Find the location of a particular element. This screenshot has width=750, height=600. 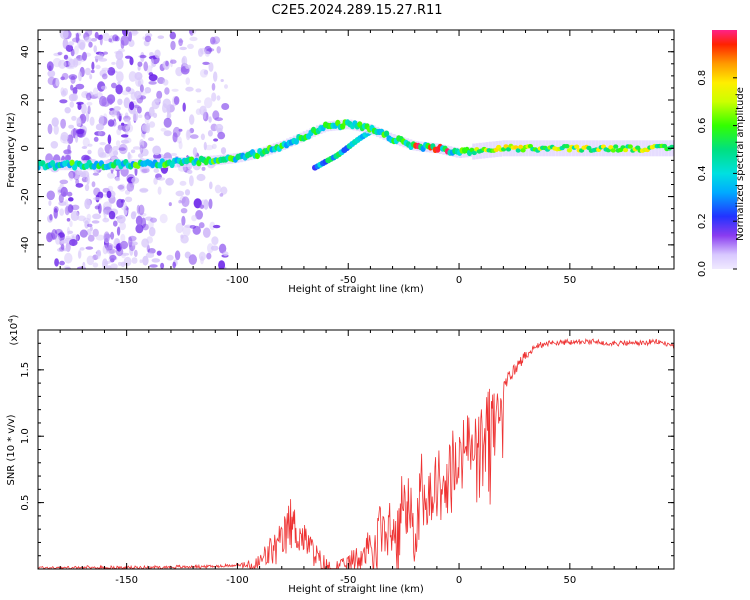

spectrogram-x-tick-label: -50 is located at coordinates (348, 280).